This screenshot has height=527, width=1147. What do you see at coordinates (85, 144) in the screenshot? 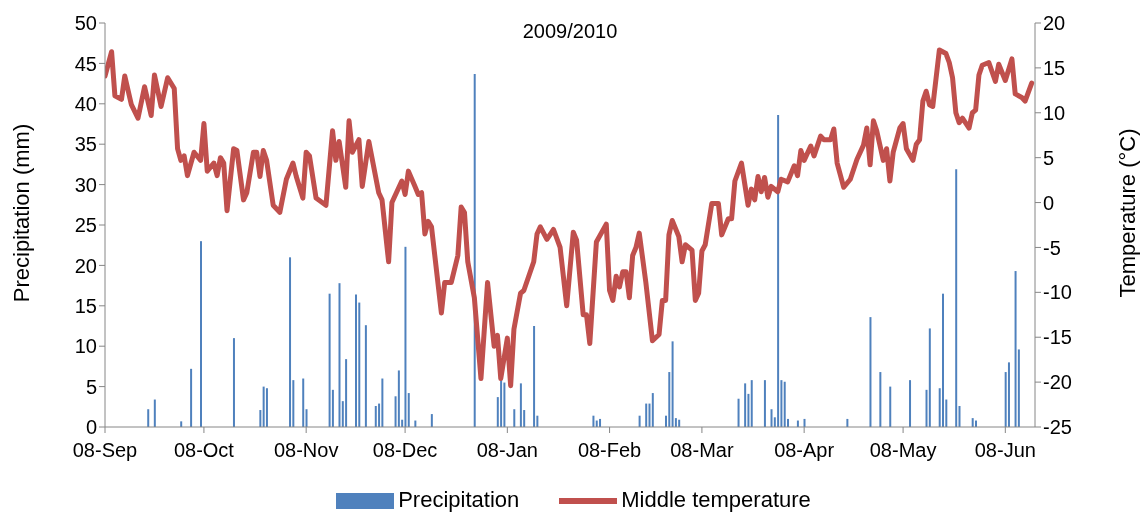
I see `y-tick-label: 35` at bounding box center [85, 144].